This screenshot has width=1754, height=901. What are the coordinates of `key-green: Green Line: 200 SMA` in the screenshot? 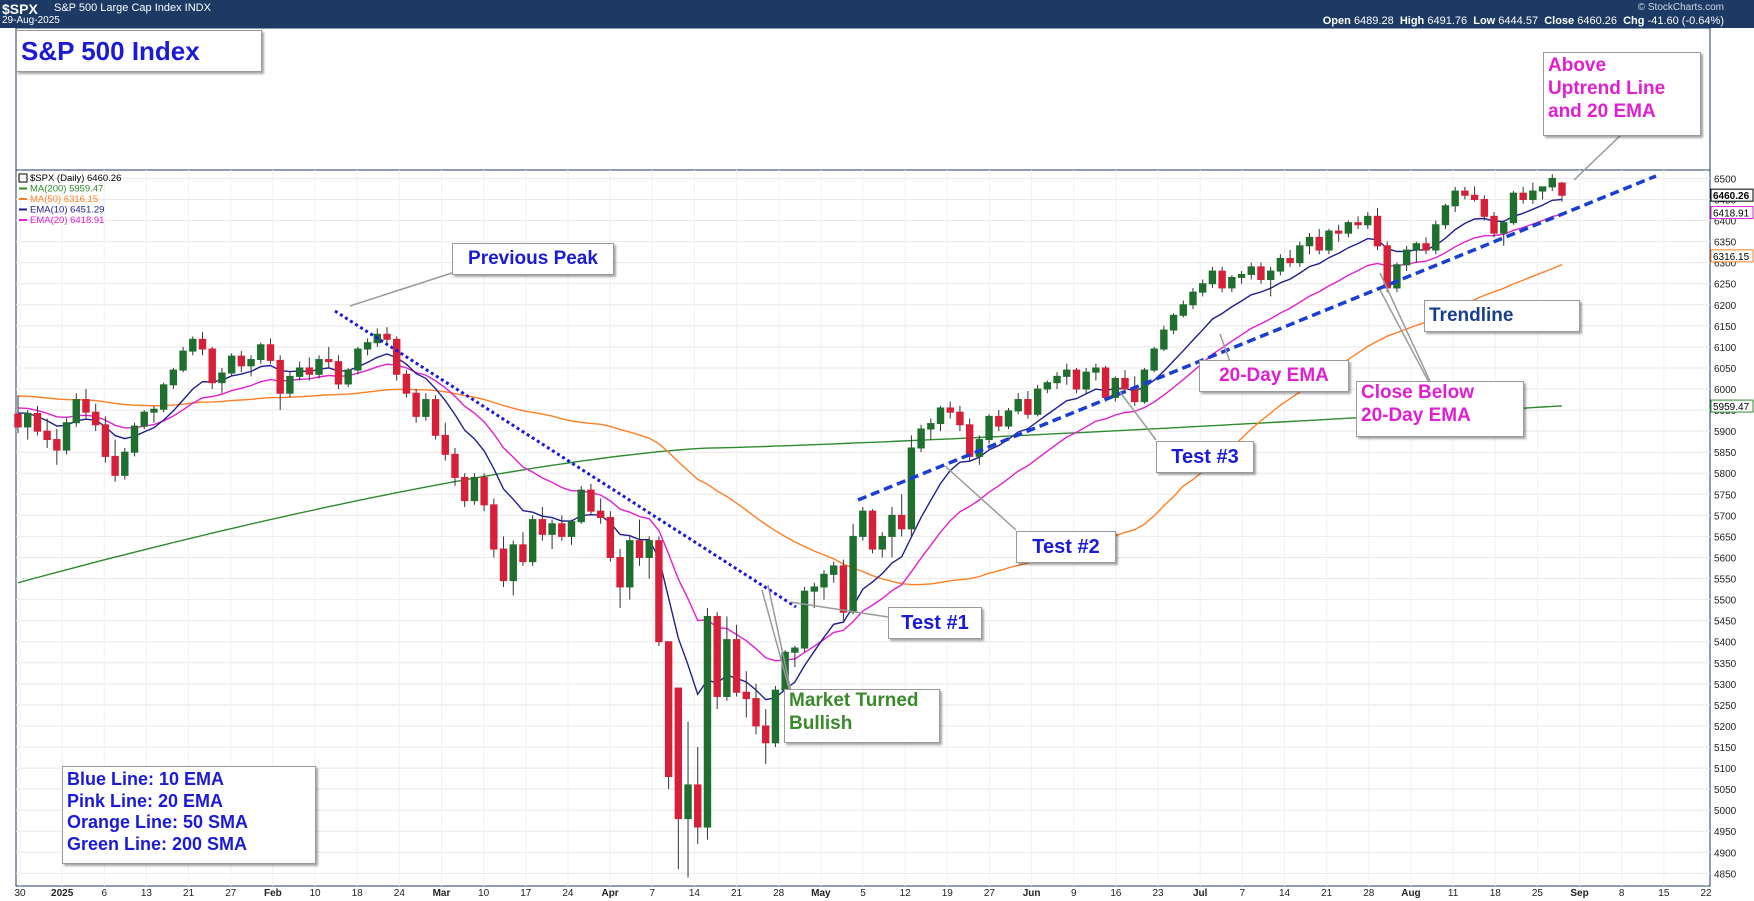 It's located at (157, 843).